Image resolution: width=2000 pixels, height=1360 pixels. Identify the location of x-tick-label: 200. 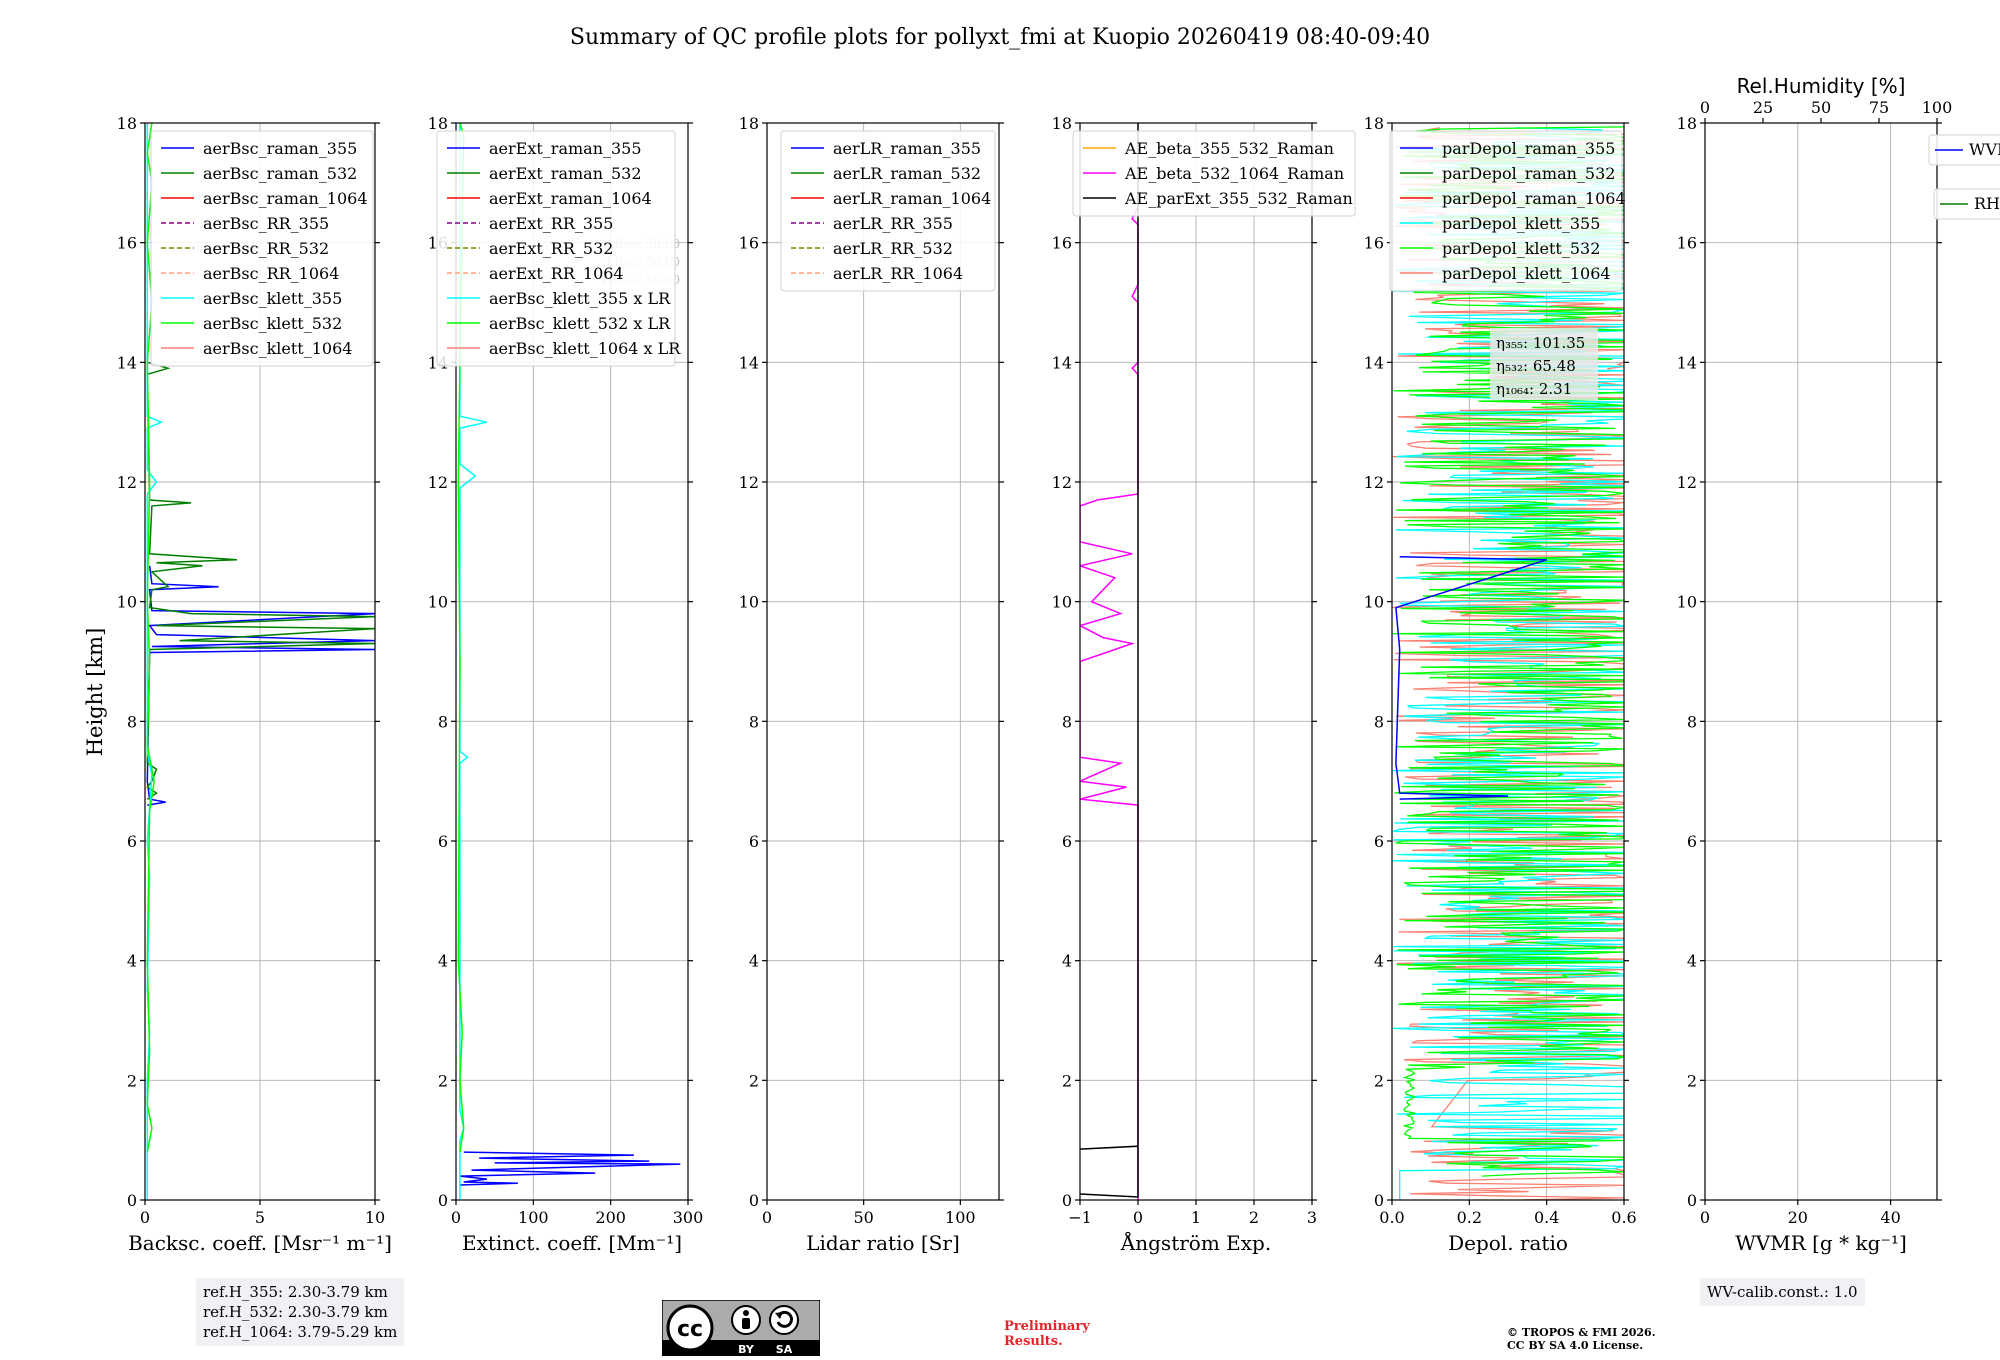
(610, 1217).